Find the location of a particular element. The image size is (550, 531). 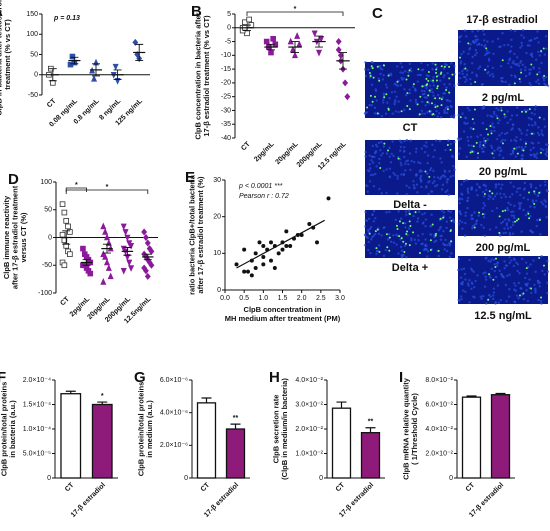

micrograph-label: 12.5 ng/mL is located at coordinates (503, 316).